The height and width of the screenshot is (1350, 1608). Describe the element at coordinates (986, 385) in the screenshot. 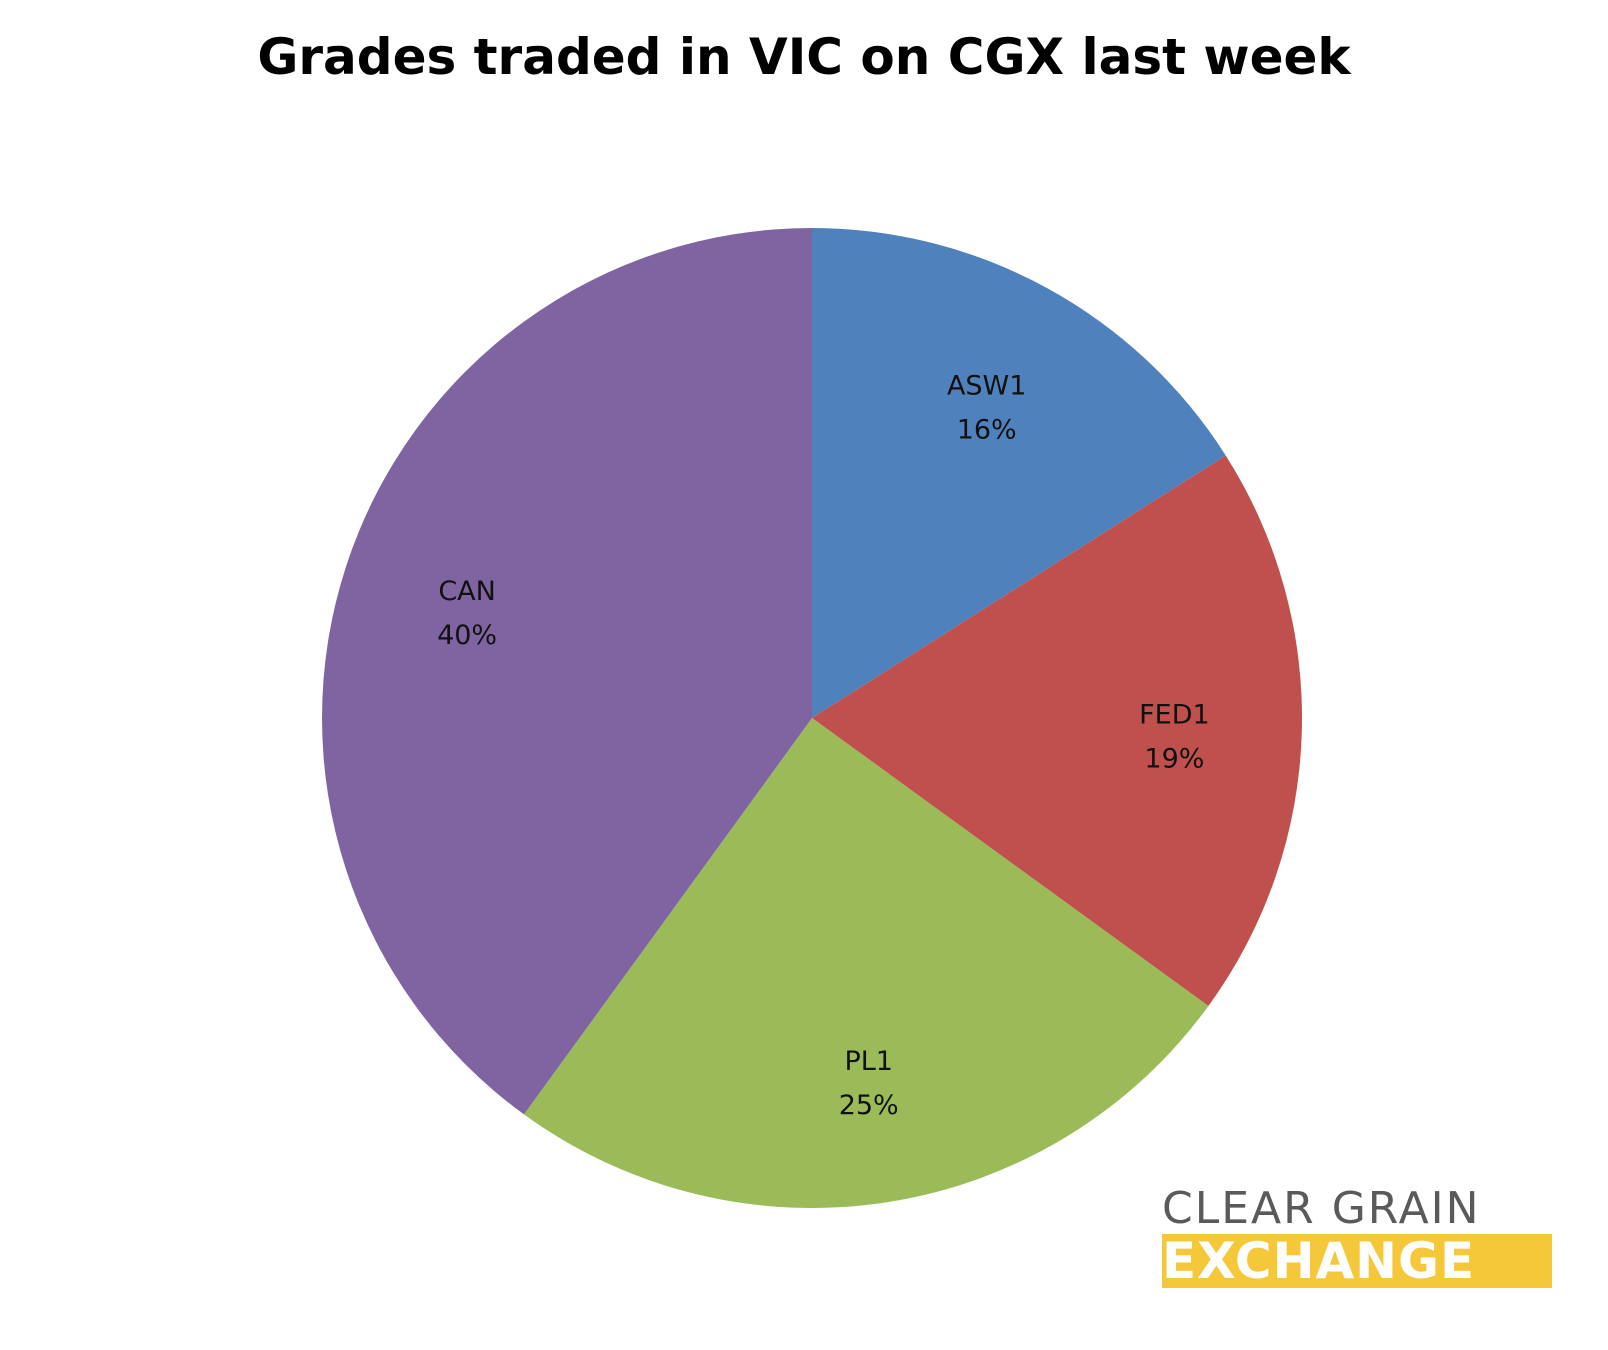

I see `pie-label-name: ASW1` at that location.